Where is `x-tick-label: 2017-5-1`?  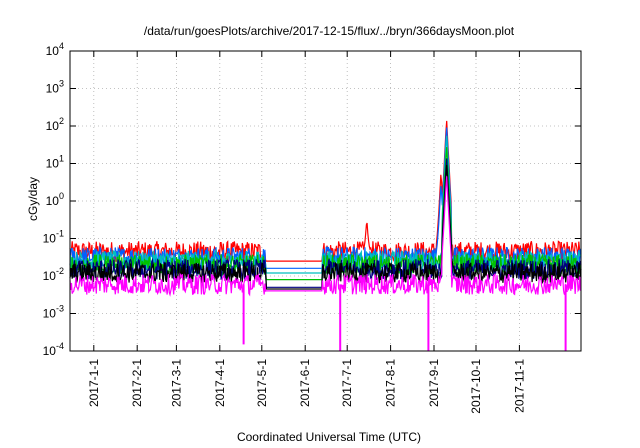
x-tick-label: 2017-5-1 is located at coordinates (262, 383).